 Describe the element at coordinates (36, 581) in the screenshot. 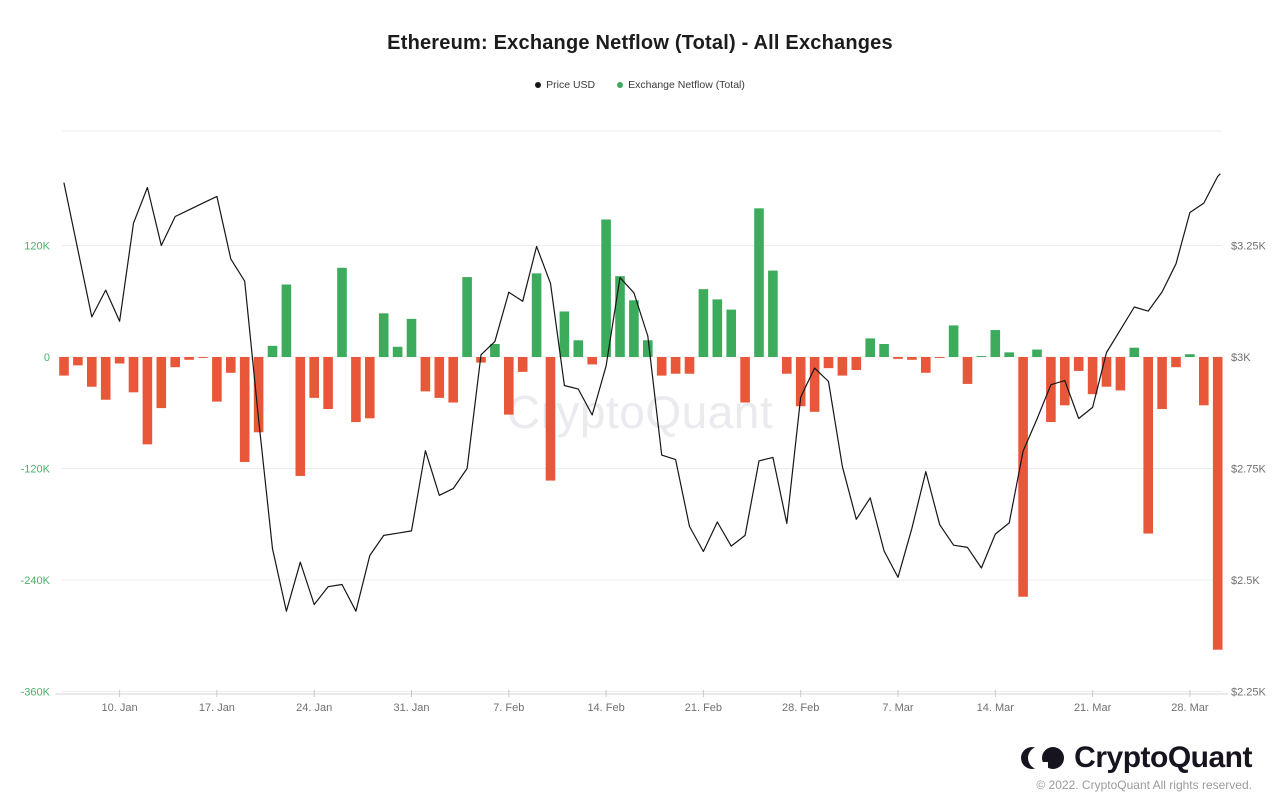

I see `left-axis-label: -240K` at that location.